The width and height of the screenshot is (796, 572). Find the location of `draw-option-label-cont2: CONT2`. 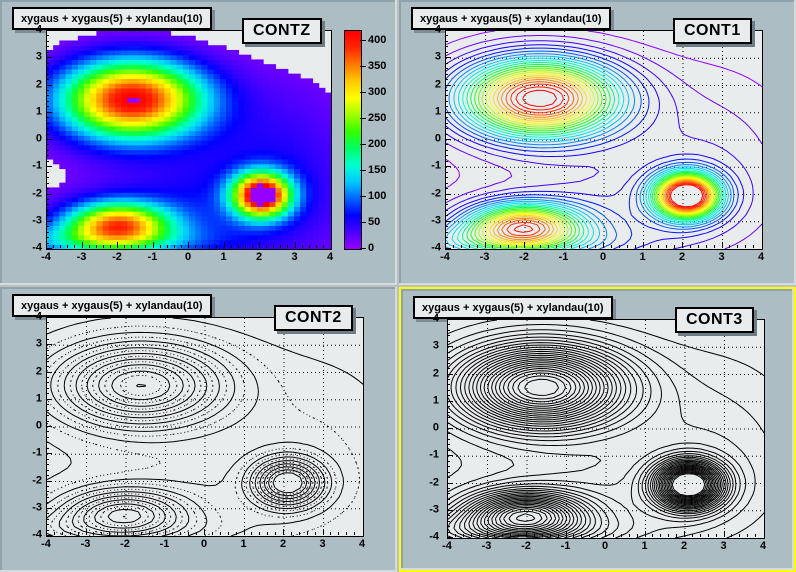

draw-option-label-cont2: CONT2 is located at coordinates (313, 318).